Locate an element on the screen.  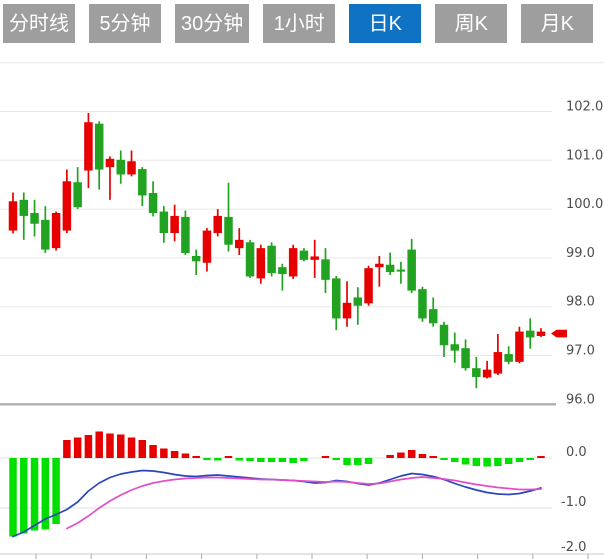
tab-1hour: 1小时 is located at coordinates (299, 23).